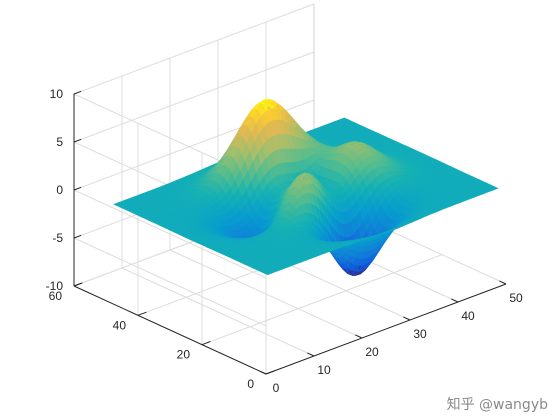 This screenshot has height=420, width=560. Describe the element at coordinates (56, 296) in the screenshot. I see `y-tick-label: 60` at that location.